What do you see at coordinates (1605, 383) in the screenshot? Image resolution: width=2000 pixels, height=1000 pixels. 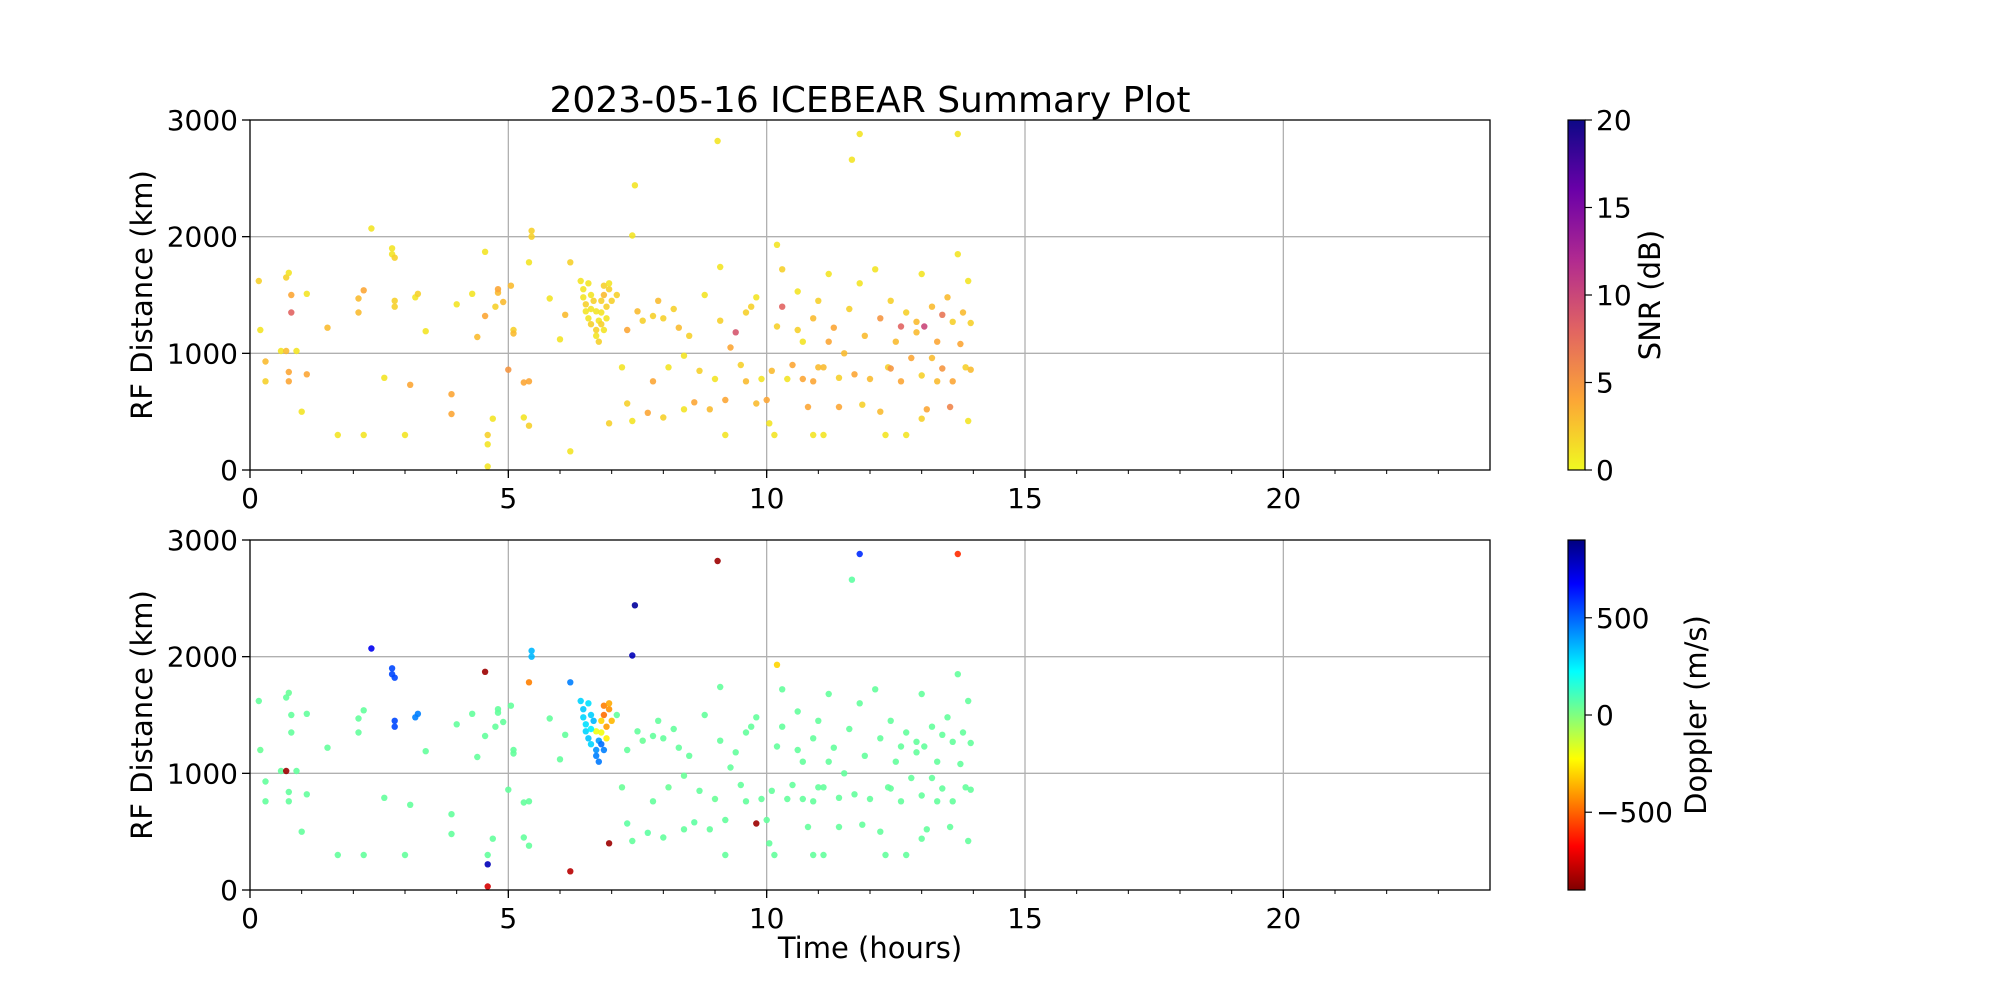 I see `colorbar-tick-label: 5` at bounding box center [1605, 383].